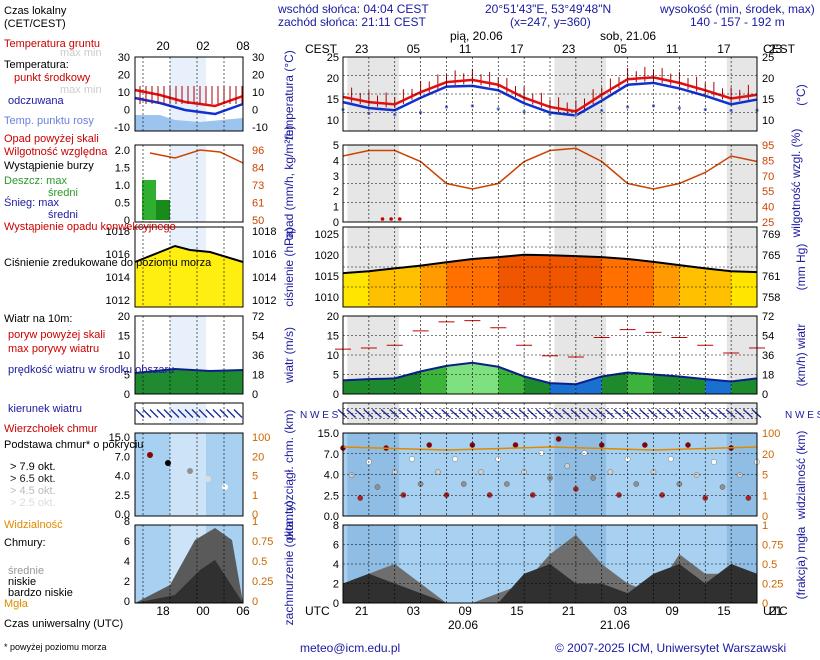 The image size is (820, 660). I want to click on utc-tick: 15, so click(724, 611).